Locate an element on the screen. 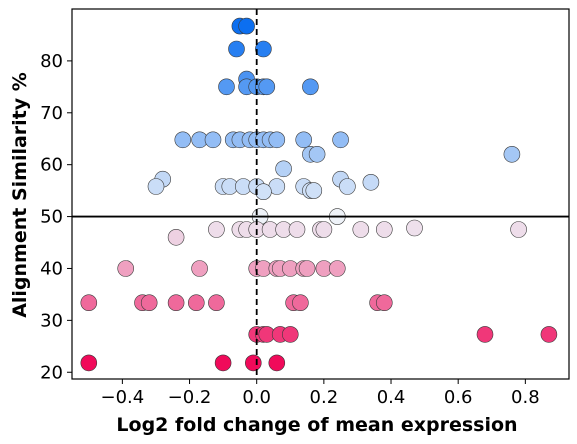  y-tick-label: 30 is located at coordinates (51, 320).